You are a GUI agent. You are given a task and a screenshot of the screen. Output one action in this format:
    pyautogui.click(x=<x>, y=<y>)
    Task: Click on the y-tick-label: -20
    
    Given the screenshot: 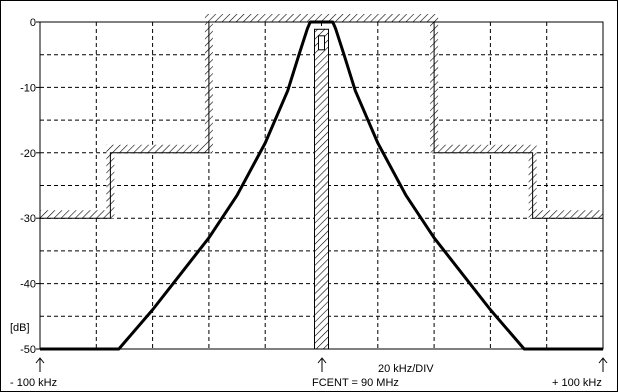 What is the action you would take?
    pyautogui.click(x=28, y=154)
    